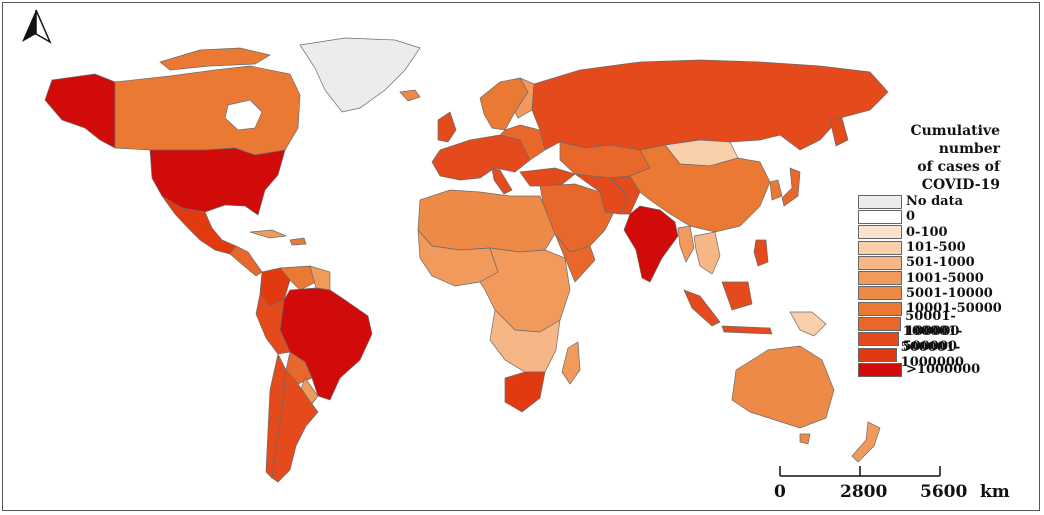 The height and width of the screenshot is (515, 1044). I want to click on country-horn-of-africa, so click(575, 258).